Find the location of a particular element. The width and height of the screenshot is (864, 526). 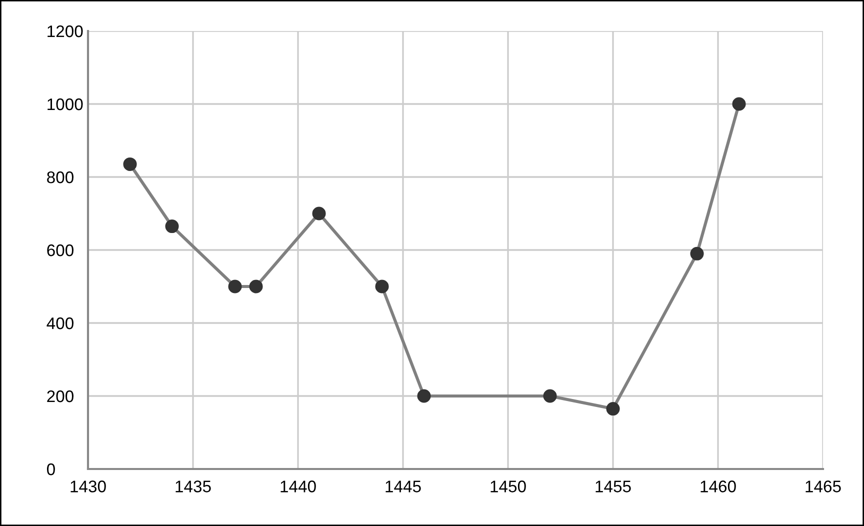

y-tick-label: 0 is located at coordinates (50, 469).